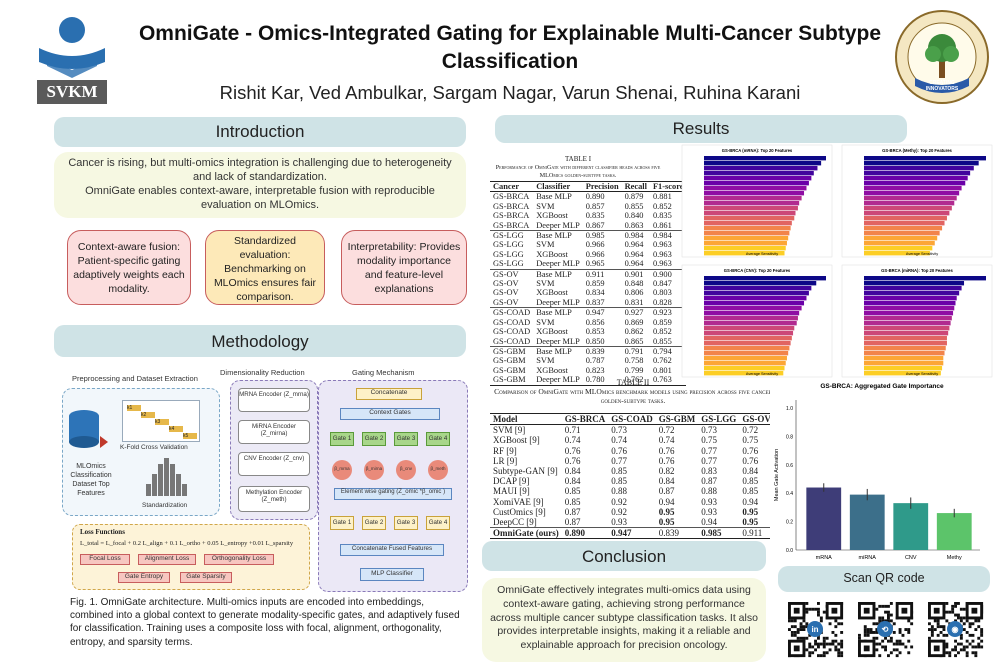 Image resolution: width=1000 pixels, height=667 pixels. I want to click on table2-row: DCAP [9] 0.84 0.85 0.84 0.87 0.85, so click(632, 481).